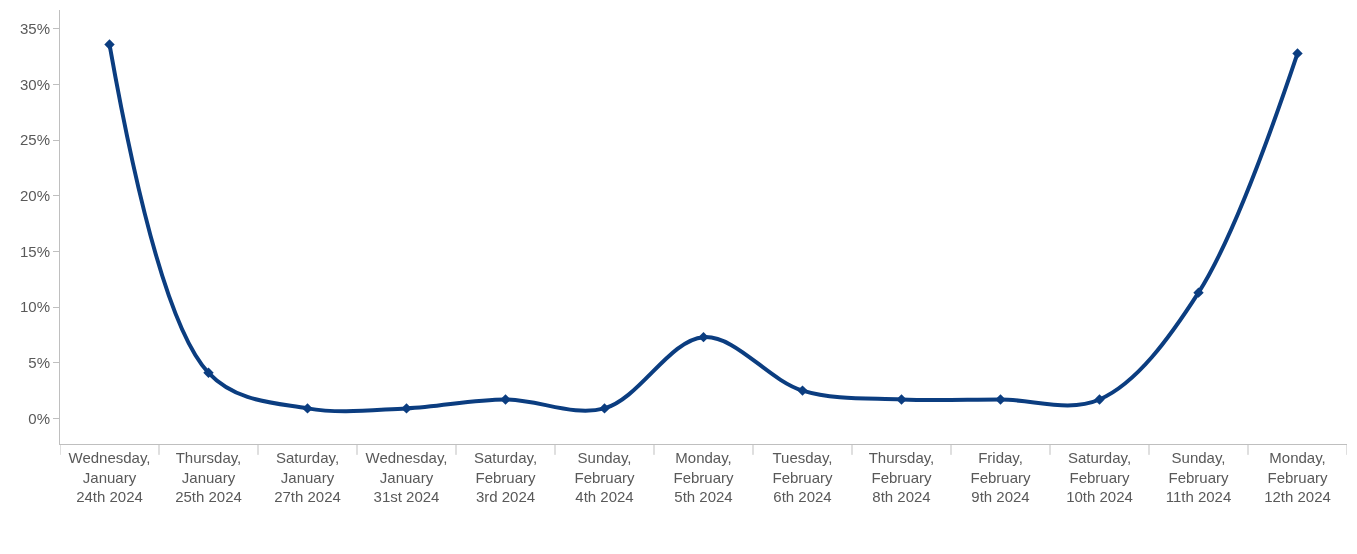 Image resolution: width=1357 pixels, height=554 pixels. Describe the element at coordinates (34, 140) in the screenshot. I see `y-tick-label: 25%` at that location.